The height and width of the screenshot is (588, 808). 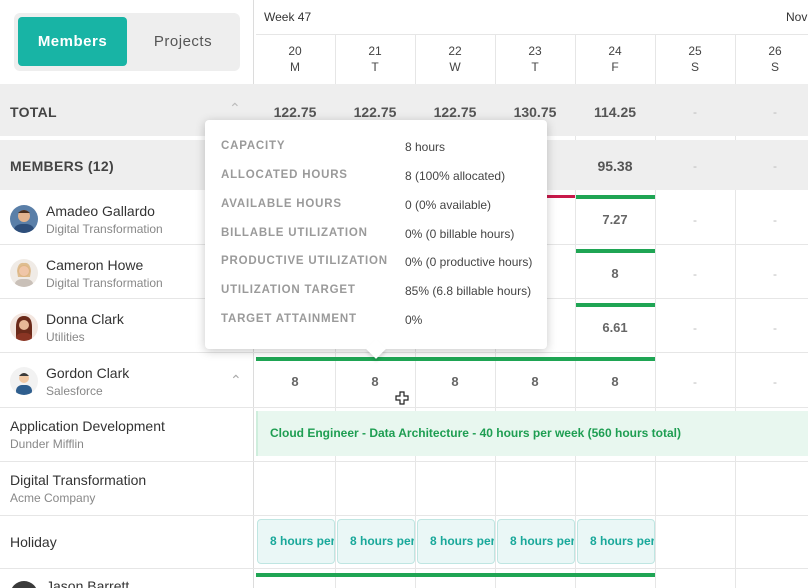 What do you see at coordinates (236, 380) in the screenshot?
I see `collapse-icon: ⌃` at bounding box center [236, 380].